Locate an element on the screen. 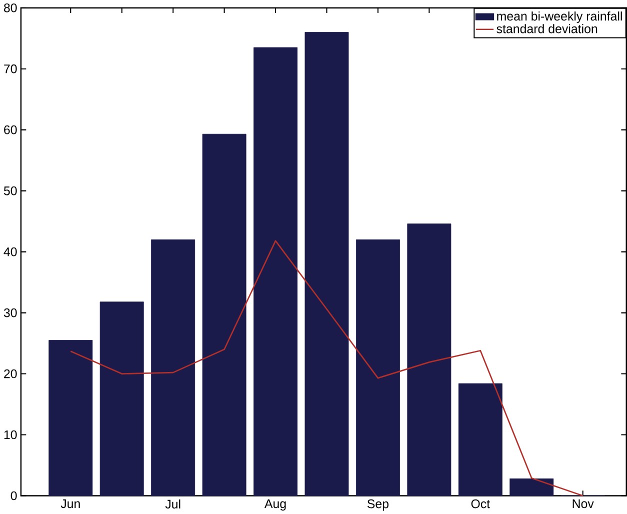  legend-label: mean bi-weekly rainfall is located at coordinates (559, 17).